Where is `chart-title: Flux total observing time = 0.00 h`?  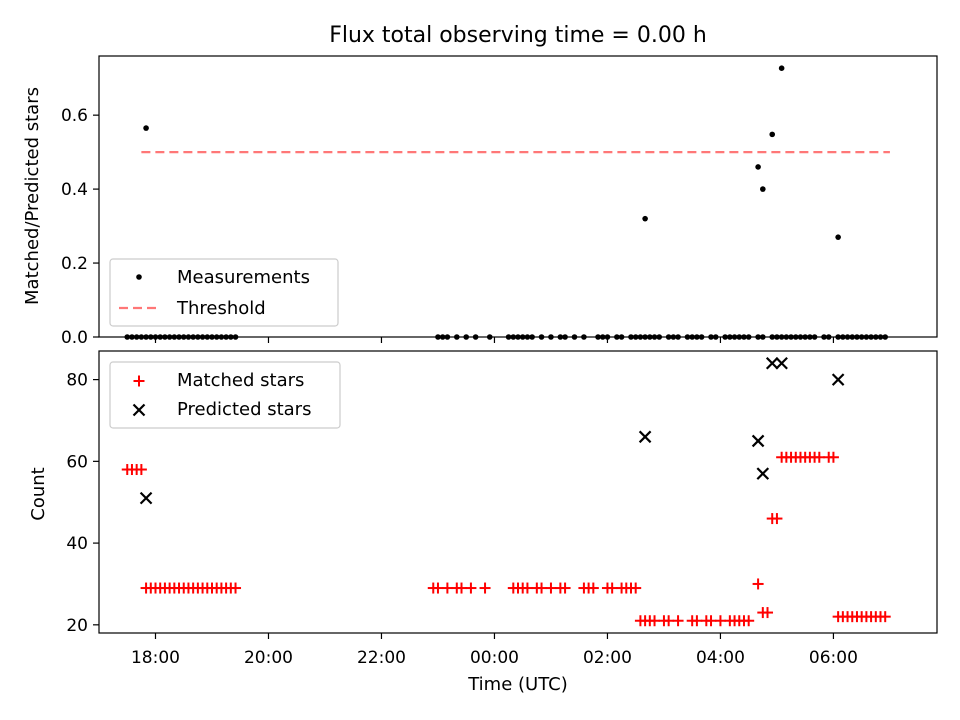 chart-title: Flux total observing time = 0.00 h is located at coordinates (518, 35).